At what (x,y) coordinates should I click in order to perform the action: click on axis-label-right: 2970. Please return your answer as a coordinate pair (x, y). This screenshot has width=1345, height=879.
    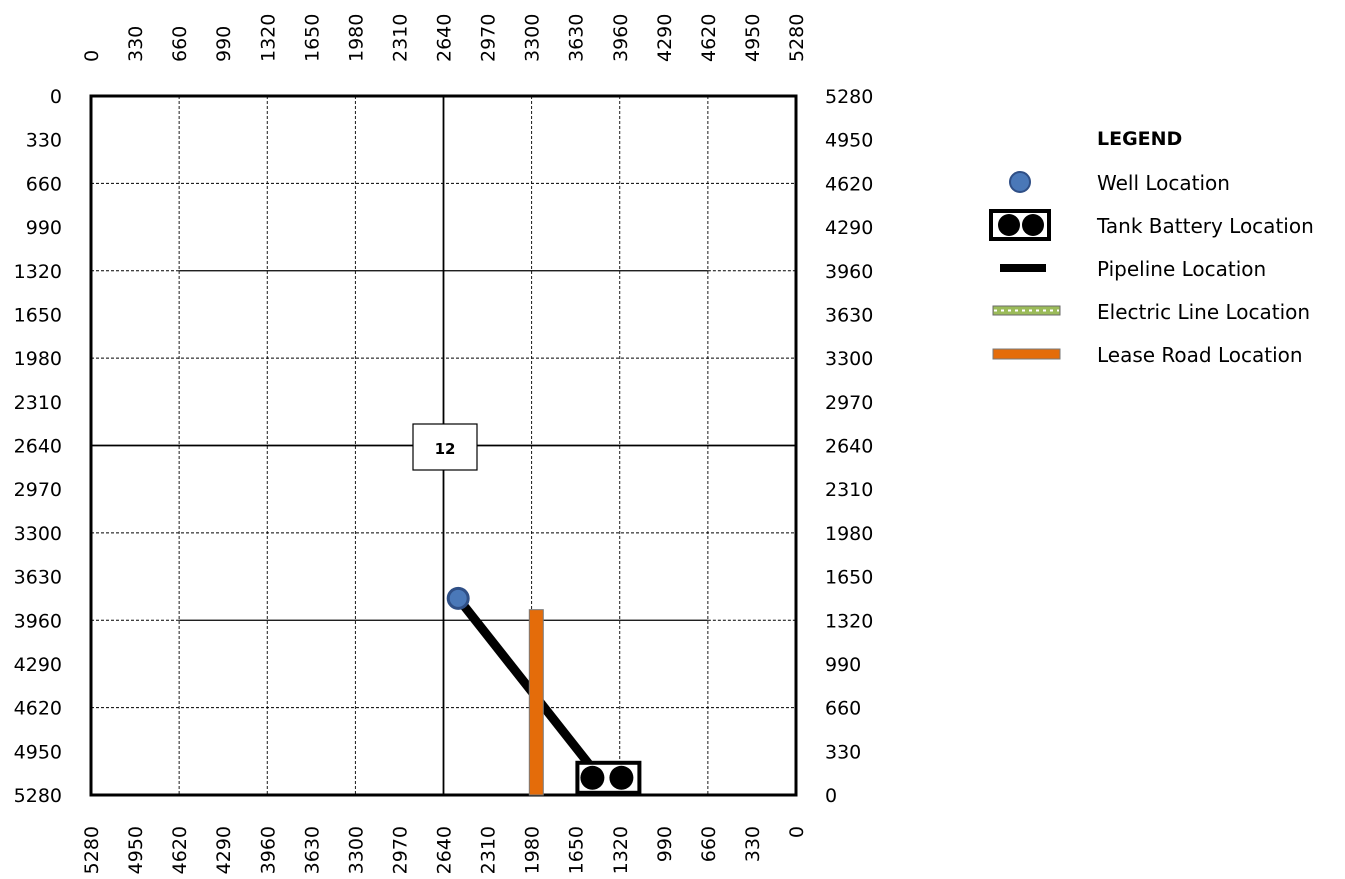
    Looking at the image, I should click on (849, 403).